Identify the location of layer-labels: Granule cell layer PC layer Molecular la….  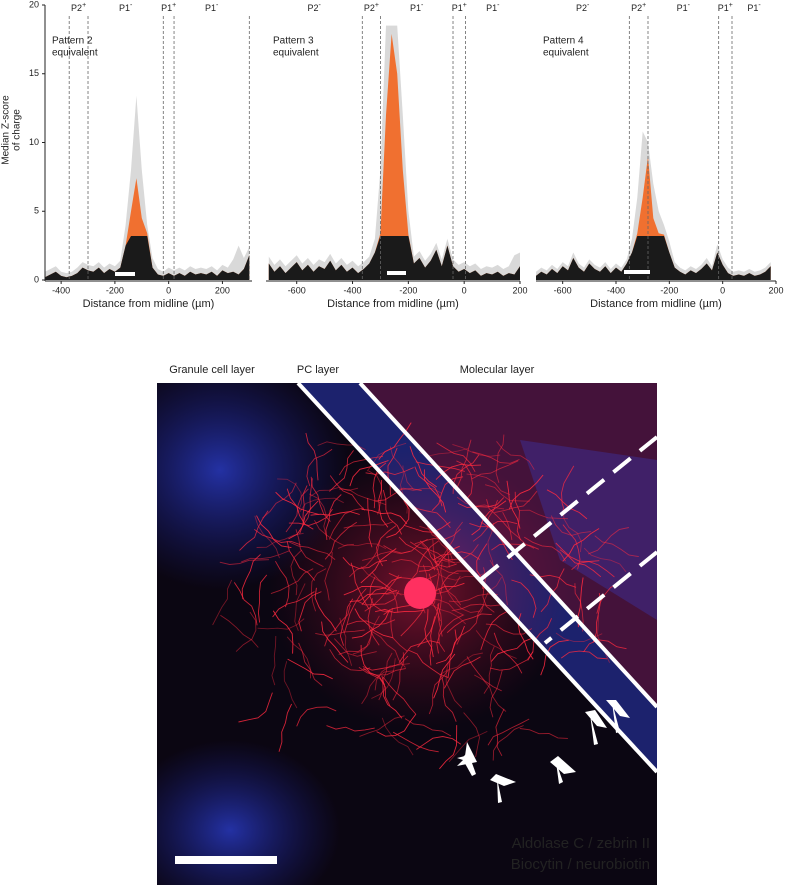
(351, 370).